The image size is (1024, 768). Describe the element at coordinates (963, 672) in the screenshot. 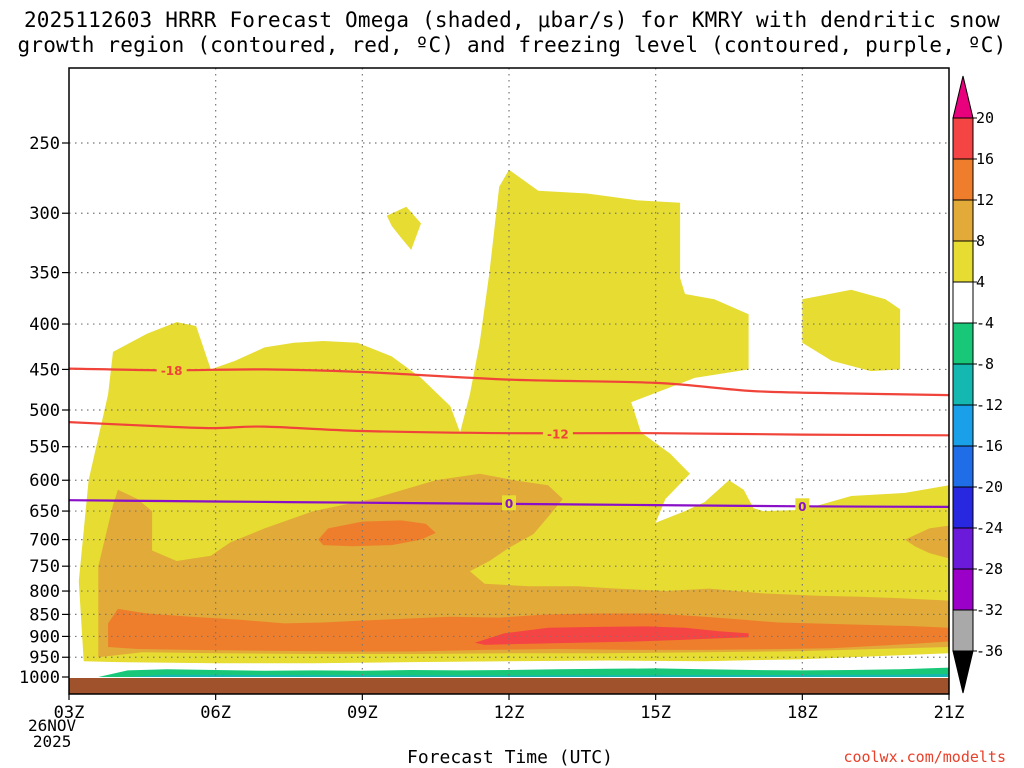

I see `colorbar-arrow-bottom` at that location.